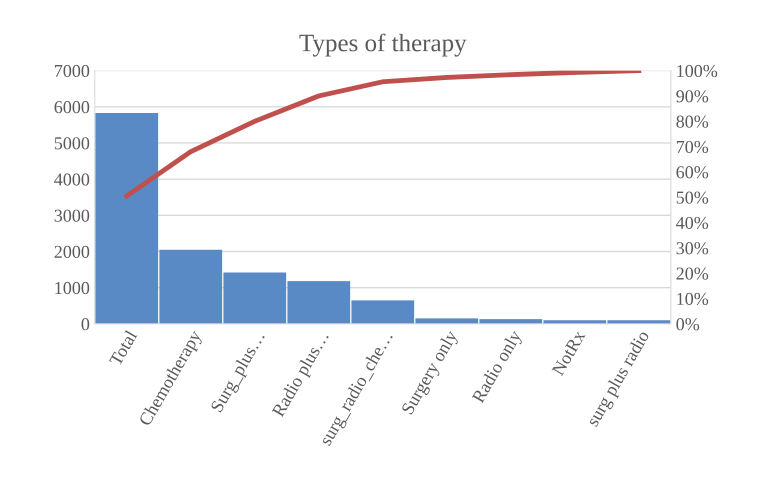 This screenshot has width=758, height=487. I want to click on y2-tick-label: 70%, so click(692, 147).